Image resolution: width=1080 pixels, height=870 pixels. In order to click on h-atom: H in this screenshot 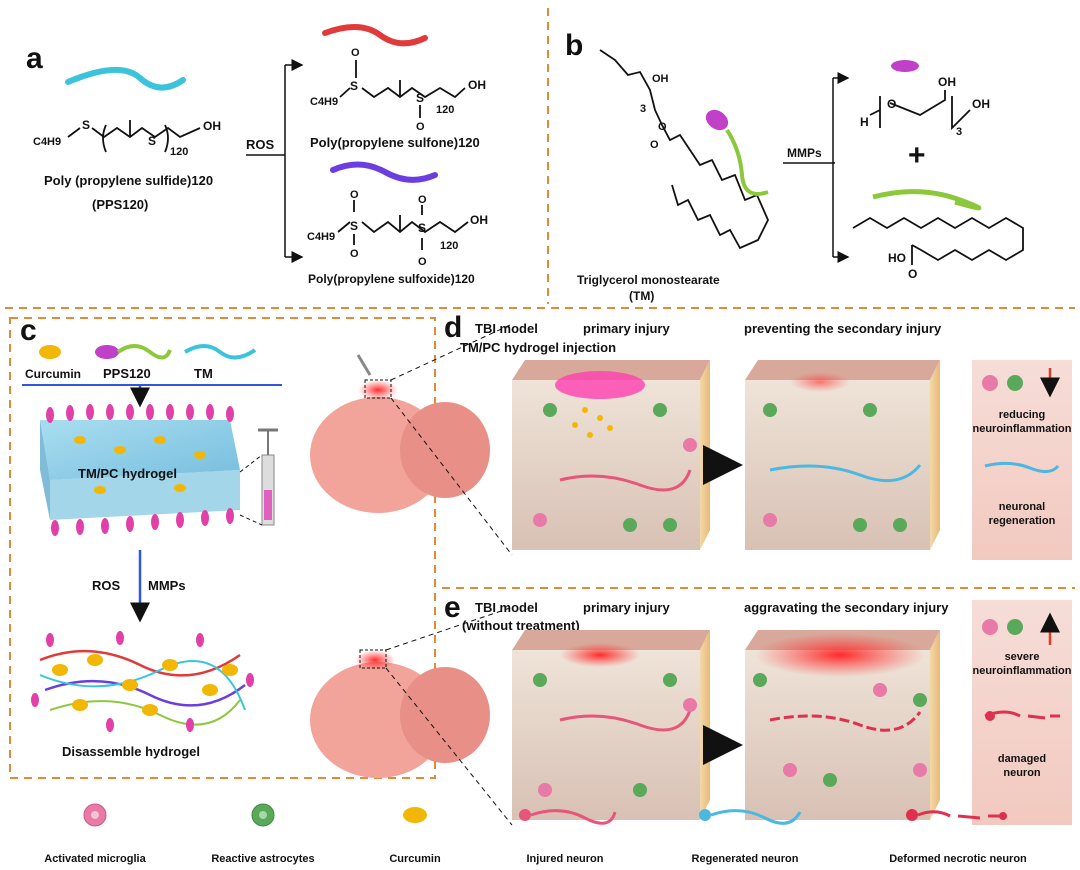, I will do `click(864, 122)`.